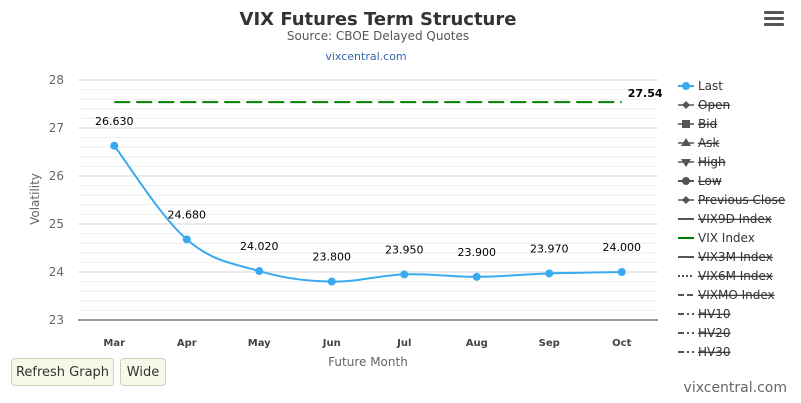 The height and width of the screenshot is (403, 801). I want to click on legend-label: VIXMO Index, so click(736, 295).